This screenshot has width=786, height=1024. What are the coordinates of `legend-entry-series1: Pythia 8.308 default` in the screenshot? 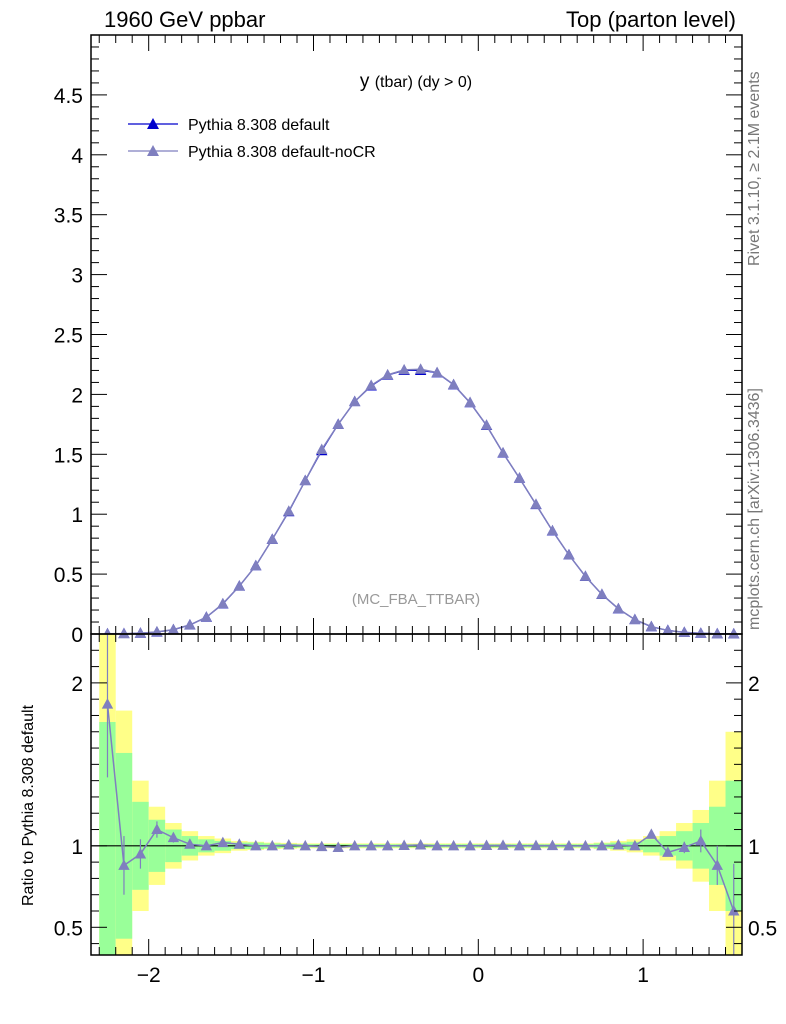 It's located at (229, 125).